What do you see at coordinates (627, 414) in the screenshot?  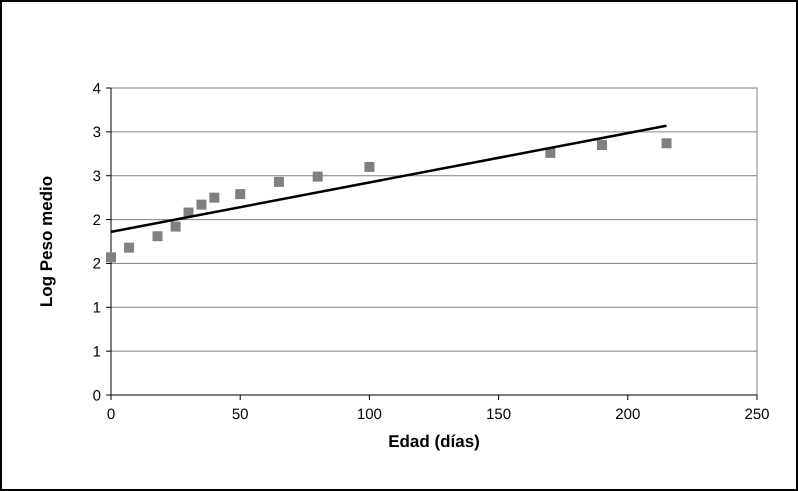 I see `x-tick-label: 200` at bounding box center [627, 414].